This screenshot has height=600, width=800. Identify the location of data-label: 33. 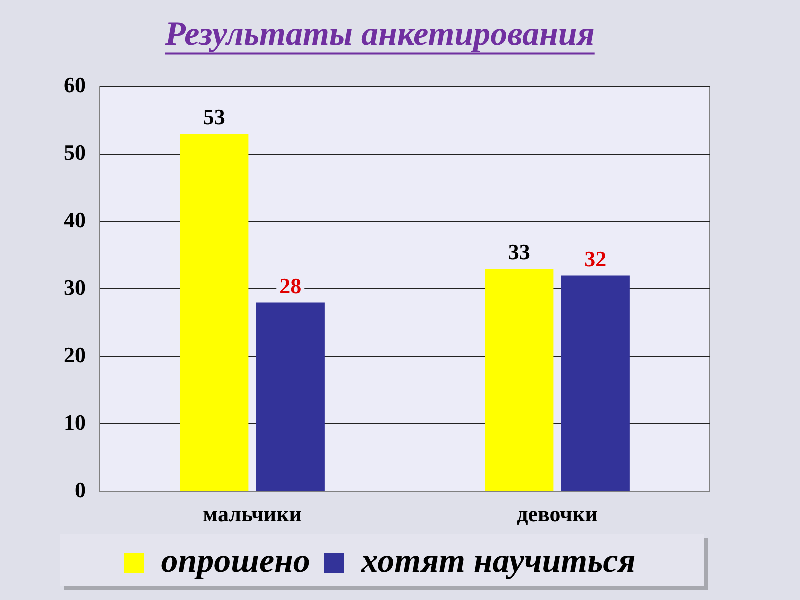
(519, 252).